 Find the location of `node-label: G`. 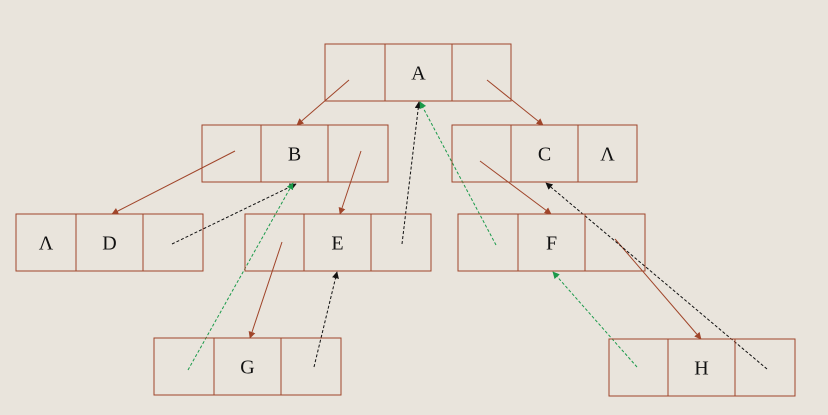

node-label: G is located at coordinates (247, 368).